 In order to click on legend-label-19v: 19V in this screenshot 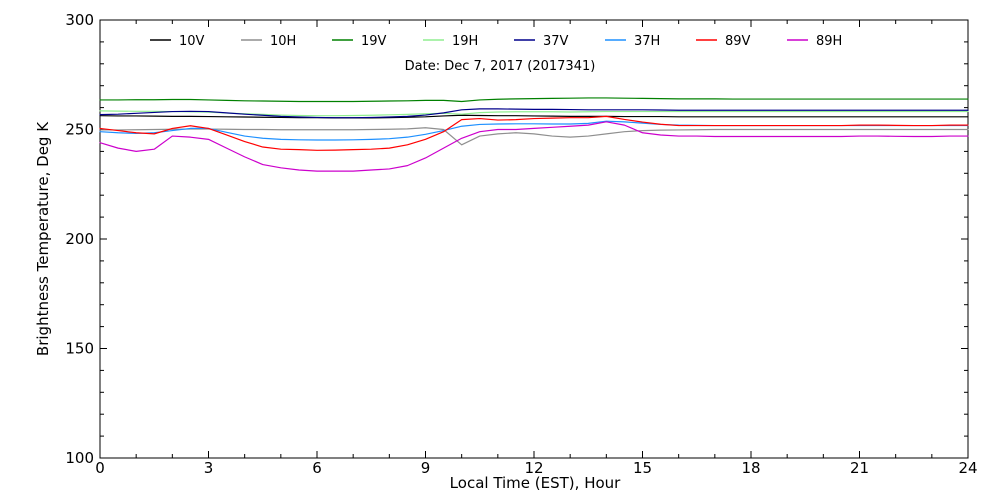, I will do `click(374, 41)`.